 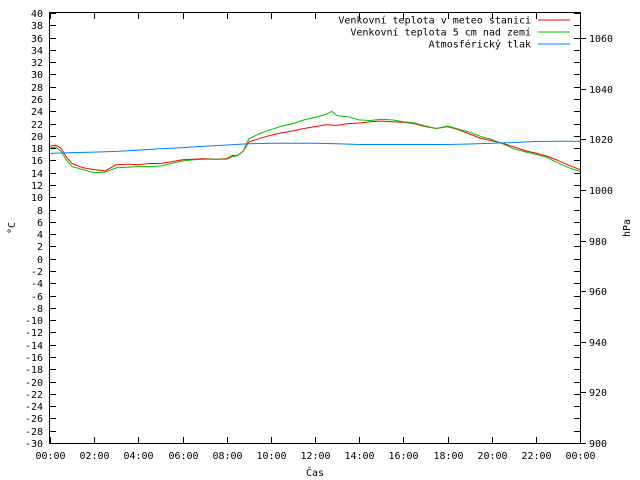 What do you see at coordinates (601, 191) in the screenshot?
I see `y2-tick-label: 1000` at bounding box center [601, 191].